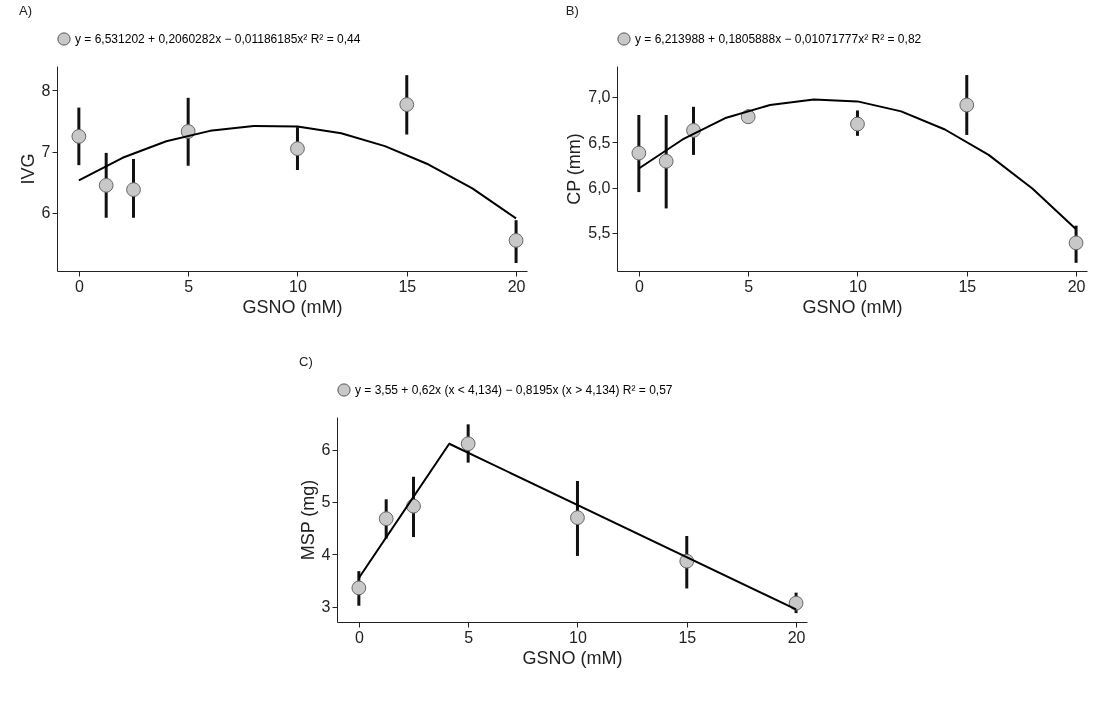 The width and height of the screenshot is (1106, 709). Describe the element at coordinates (326, 607) in the screenshot. I see `y-tick-label: 3` at that location.